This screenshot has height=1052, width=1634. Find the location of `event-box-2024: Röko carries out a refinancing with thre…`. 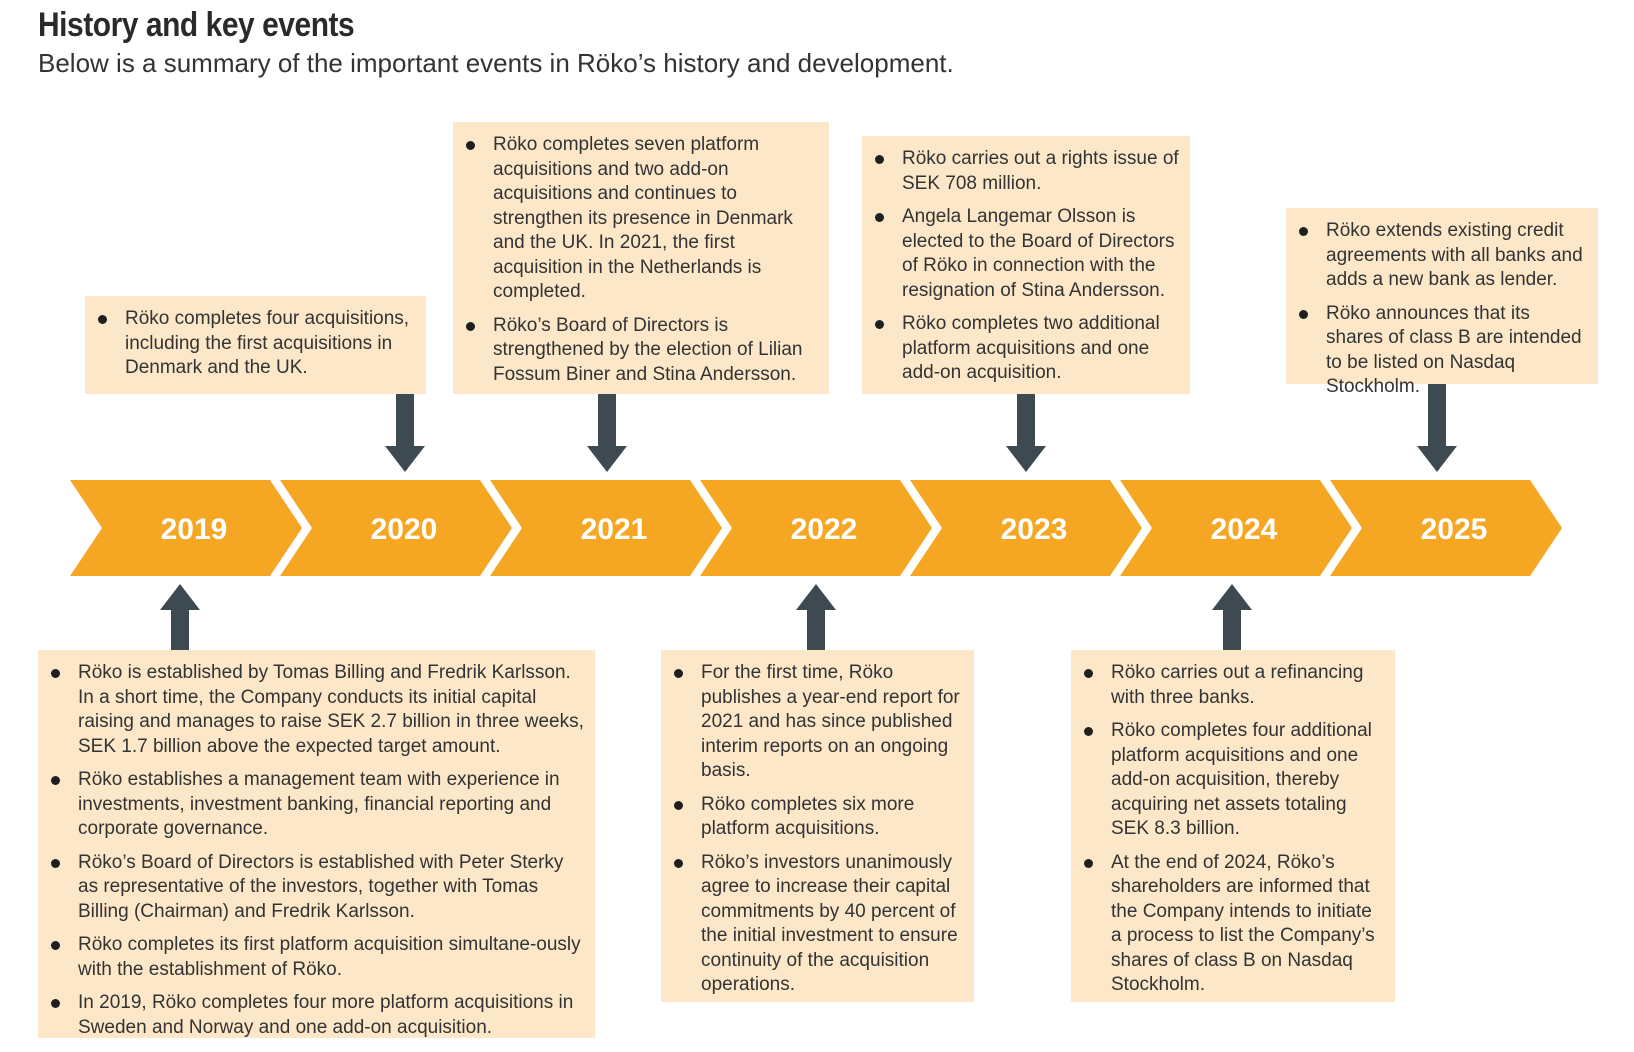

event-box-2024: Röko carries out a refinancing with thre… is located at coordinates (1233, 826).